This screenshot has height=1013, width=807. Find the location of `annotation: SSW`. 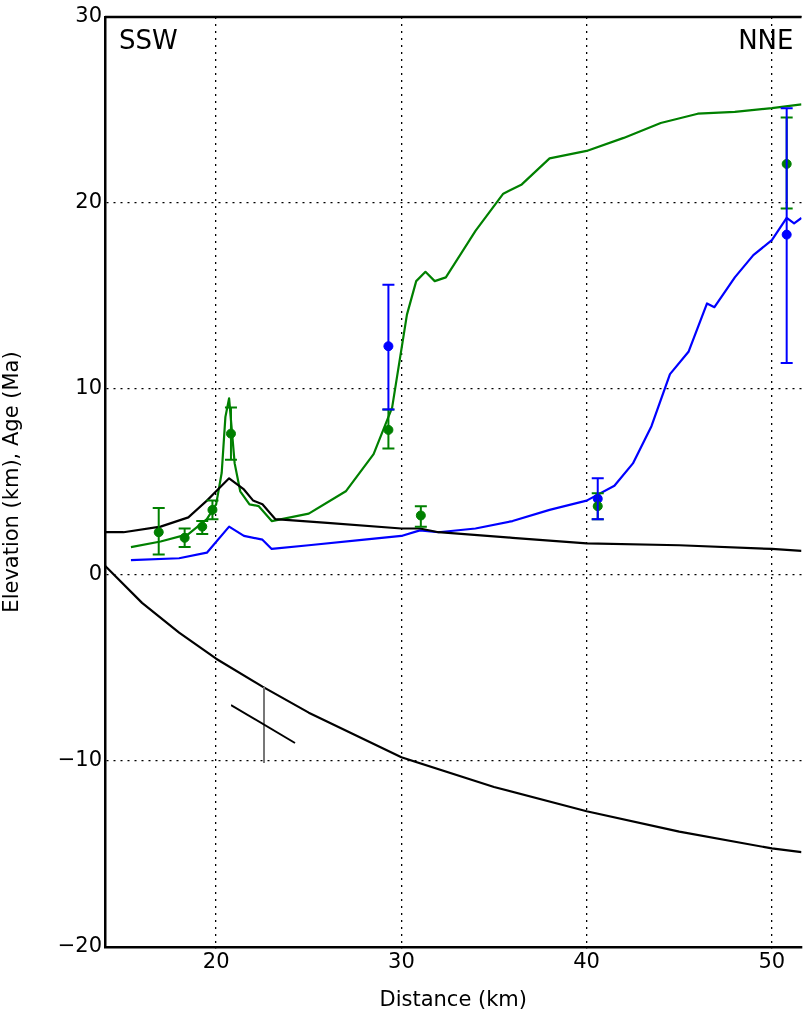

annotation: SSW is located at coordinates (148, 39).